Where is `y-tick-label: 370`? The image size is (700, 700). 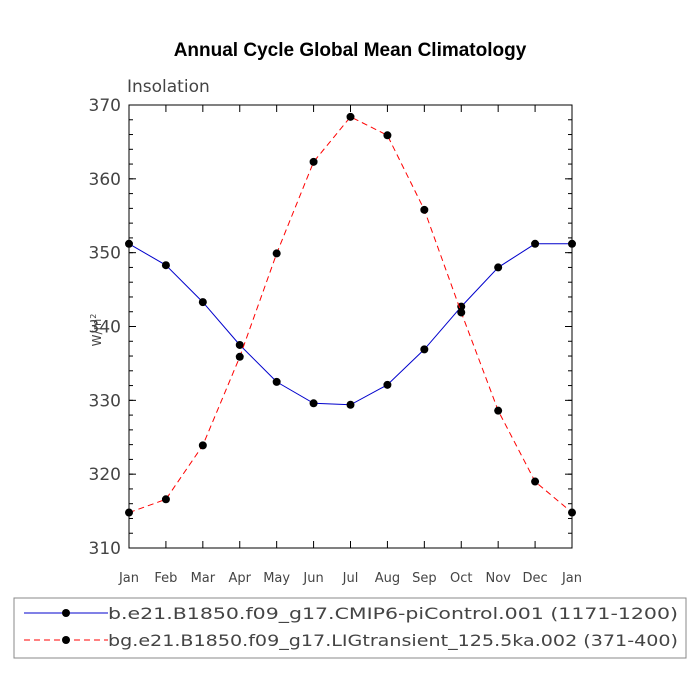 y-tick-label: 370 is located at coordinates (105, 106).